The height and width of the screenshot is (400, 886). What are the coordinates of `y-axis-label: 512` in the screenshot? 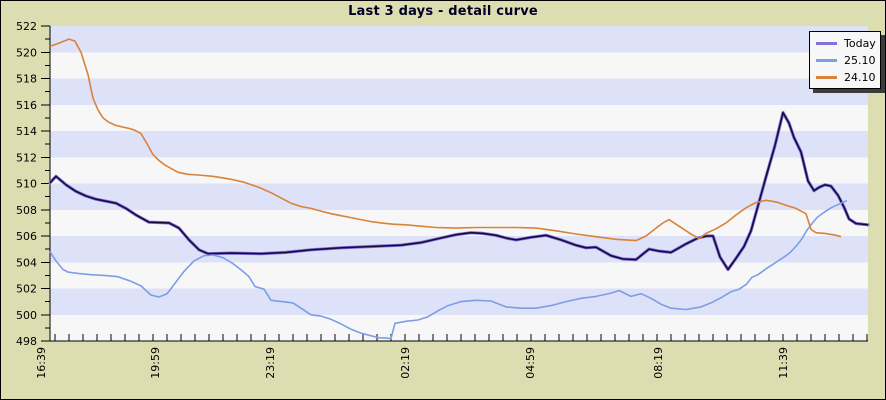 It's located at (26, 157).